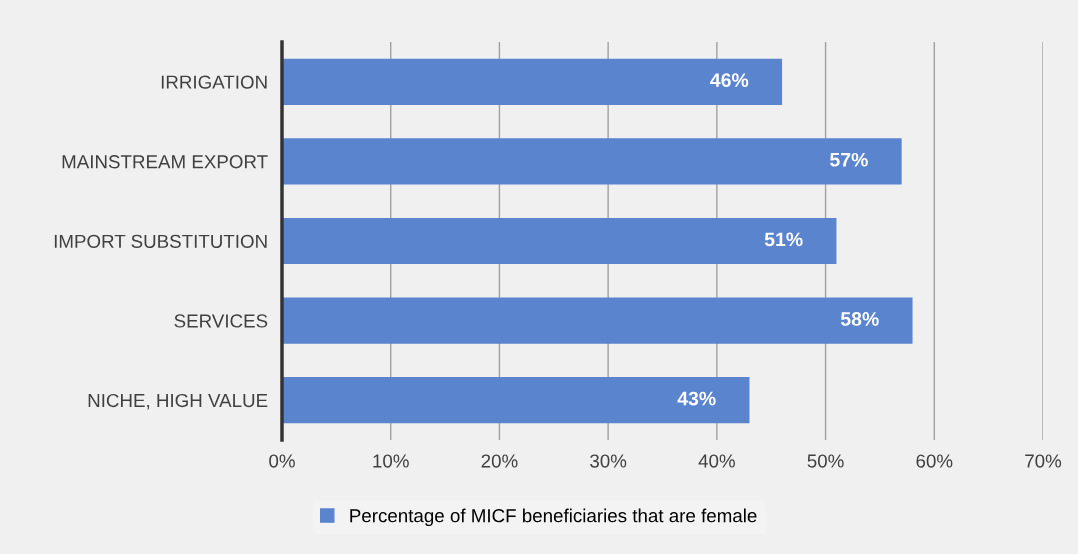 The width and height of the screenshot is (1078, 554). I want to click on y-tick-label: MAINSTREAM EXPORT, so click(165, 162).